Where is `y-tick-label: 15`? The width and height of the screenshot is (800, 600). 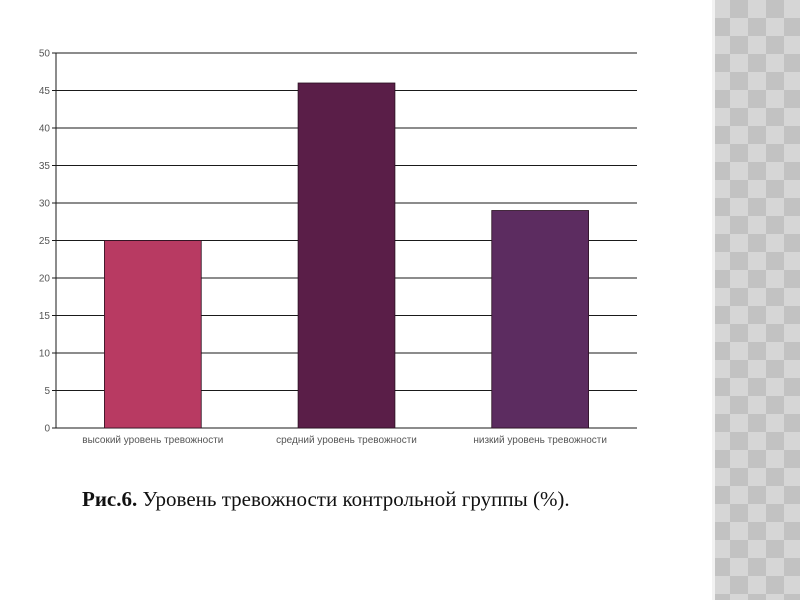 y-tick-label: 15 is located at coordinates (45, 316).